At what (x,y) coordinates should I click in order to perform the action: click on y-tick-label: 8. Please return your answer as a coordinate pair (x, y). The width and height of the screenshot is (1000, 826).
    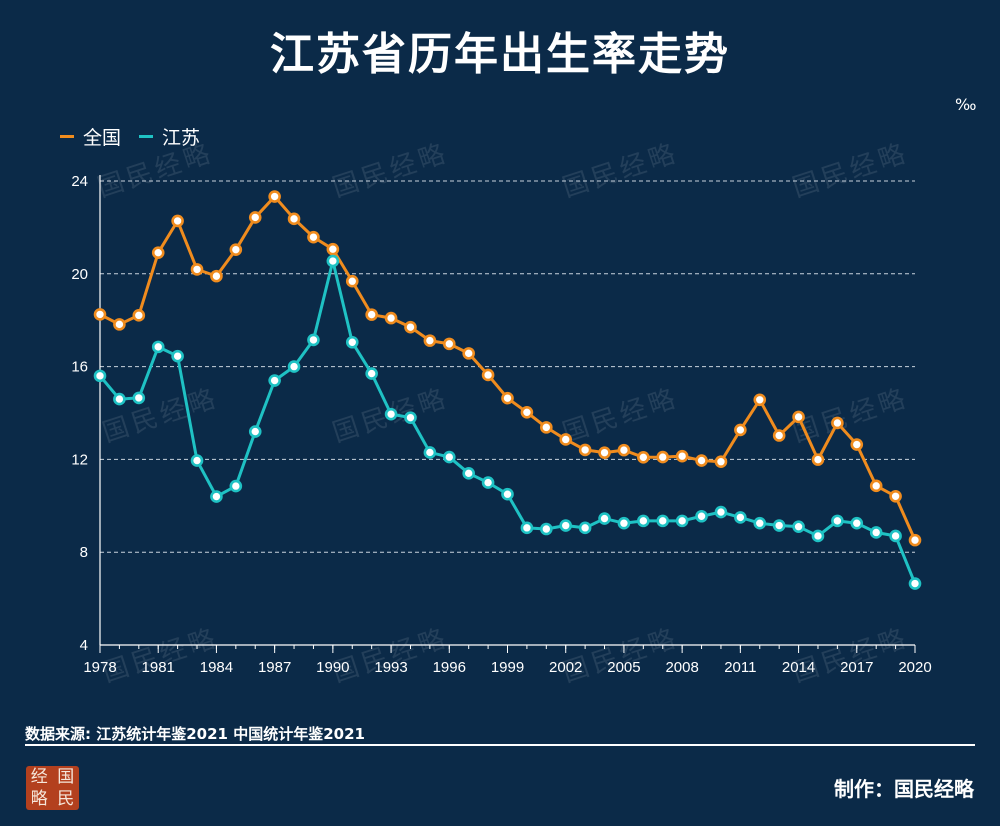
    Looking at the image, I should click on (84, 552).